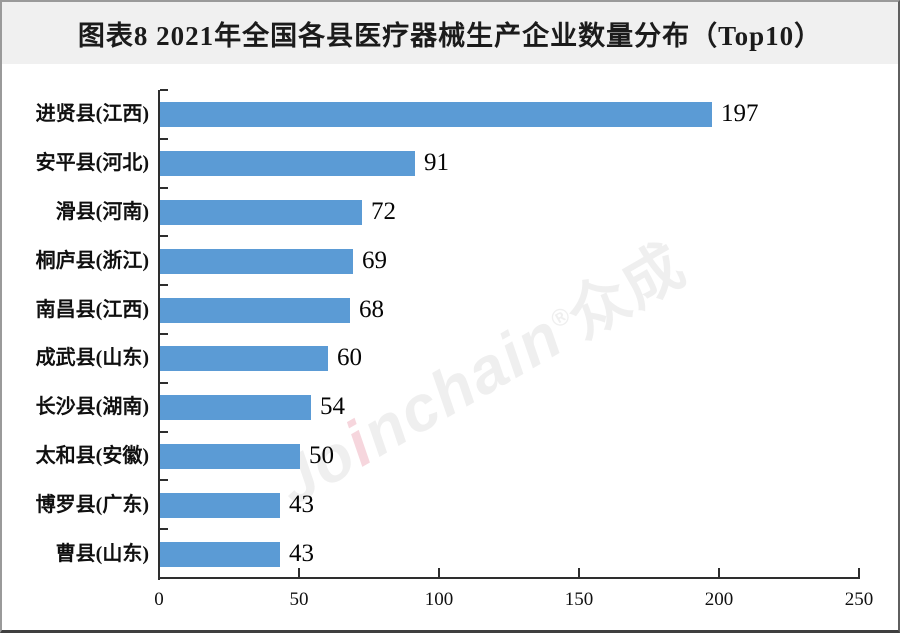 The width and height of the screenshot is (900, 633). Describe the element at coordinates (509, 578) in the screenshot. I see `x-axis-line` at that location.